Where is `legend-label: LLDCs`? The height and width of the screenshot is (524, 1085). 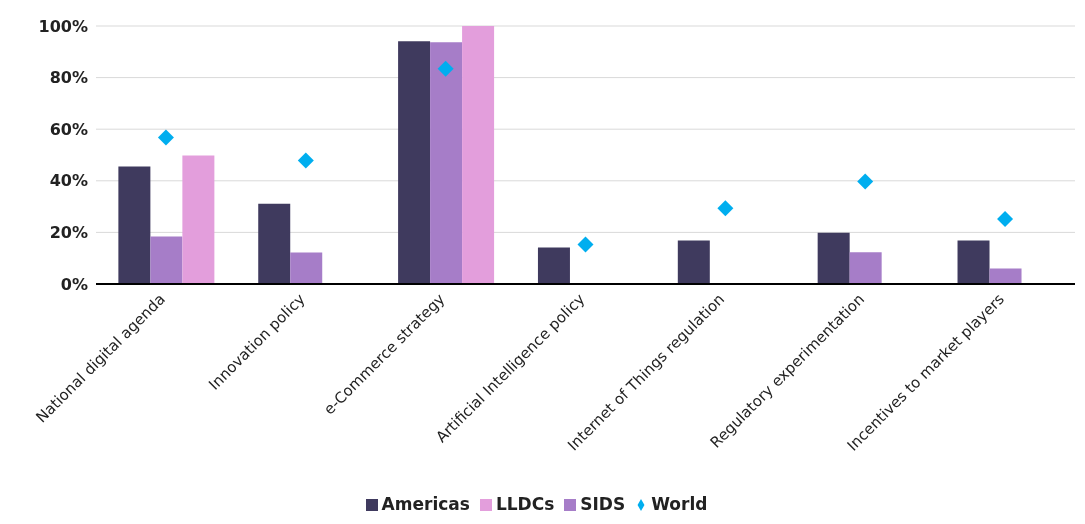 legend-label: LLDCs is located at coordinates (525, 504).